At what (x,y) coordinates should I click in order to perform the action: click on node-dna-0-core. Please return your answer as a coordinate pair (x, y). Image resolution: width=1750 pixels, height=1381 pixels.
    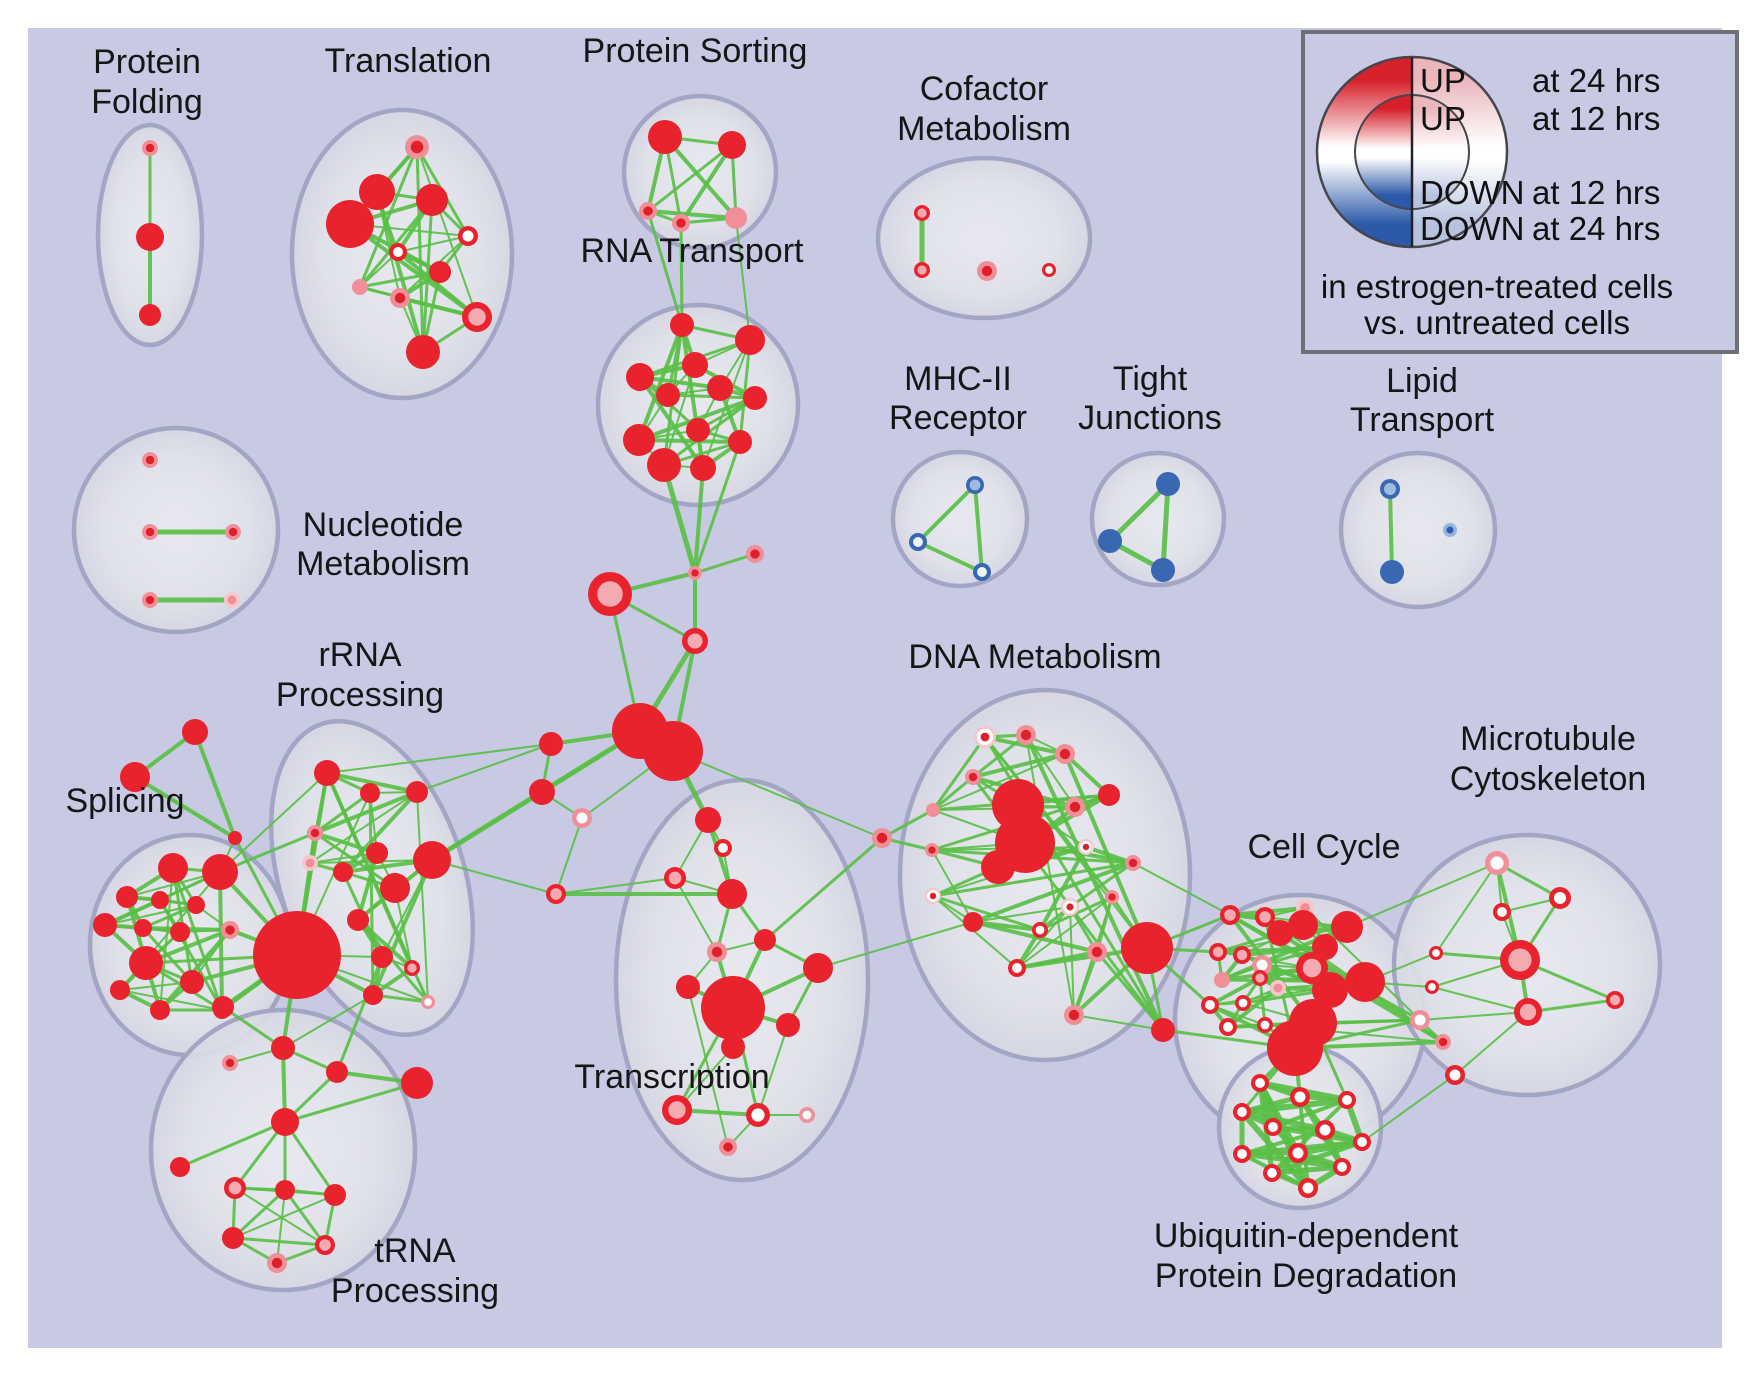
    Looking at the image, I should click on (985, 737).